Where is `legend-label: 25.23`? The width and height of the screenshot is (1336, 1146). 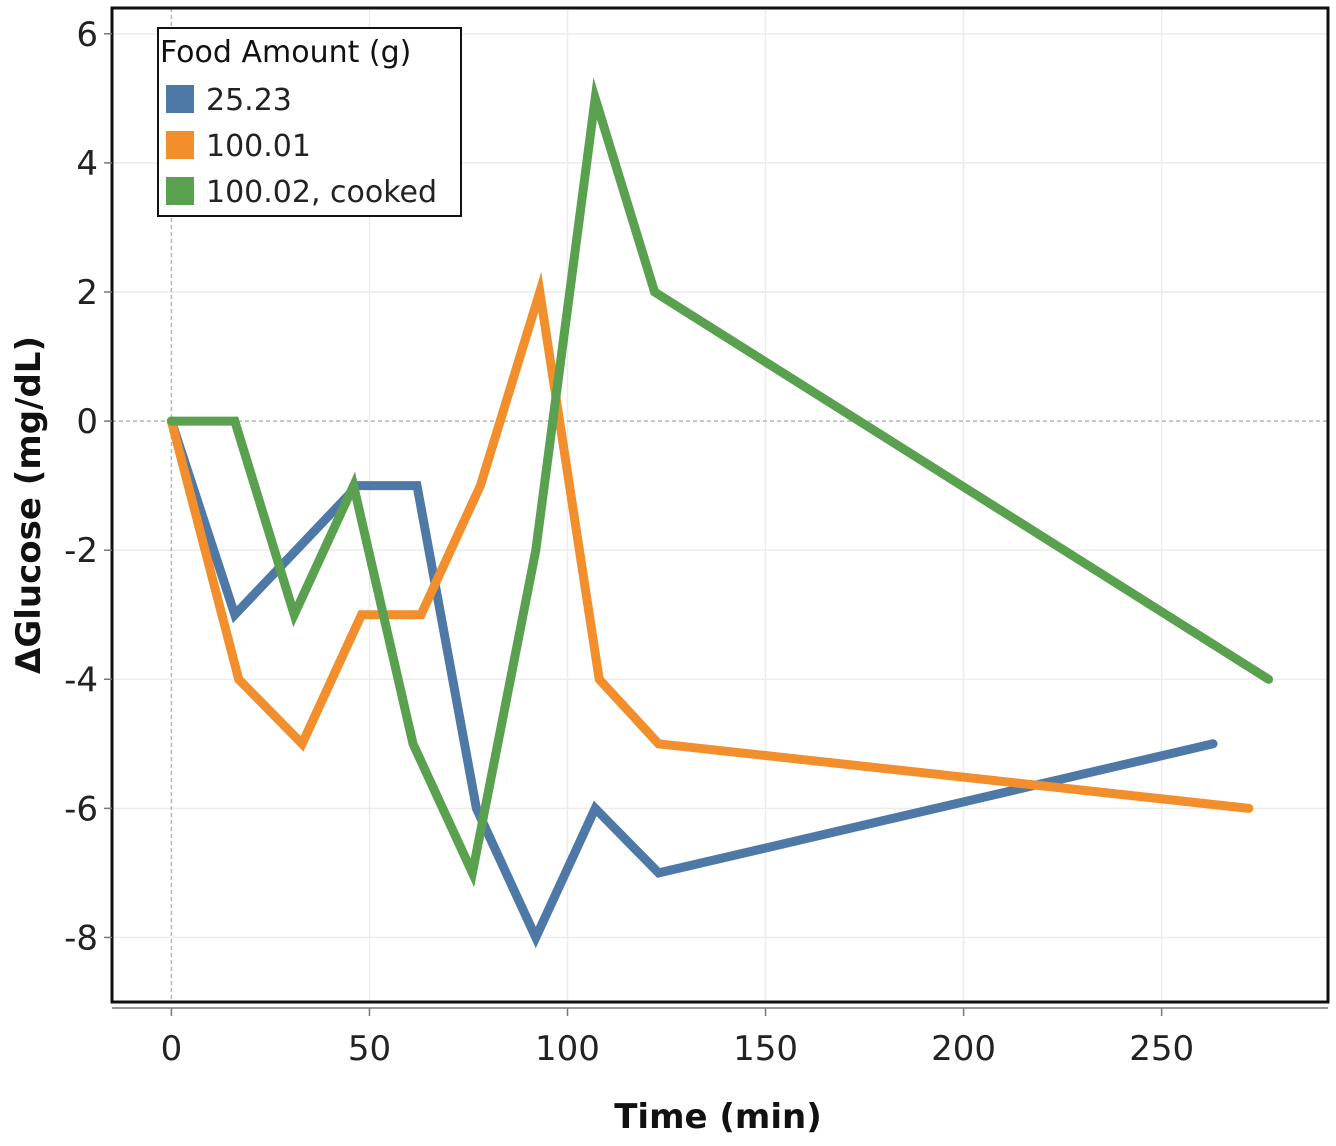
legend-label: 25.23 is located at coordinates (249, 100).